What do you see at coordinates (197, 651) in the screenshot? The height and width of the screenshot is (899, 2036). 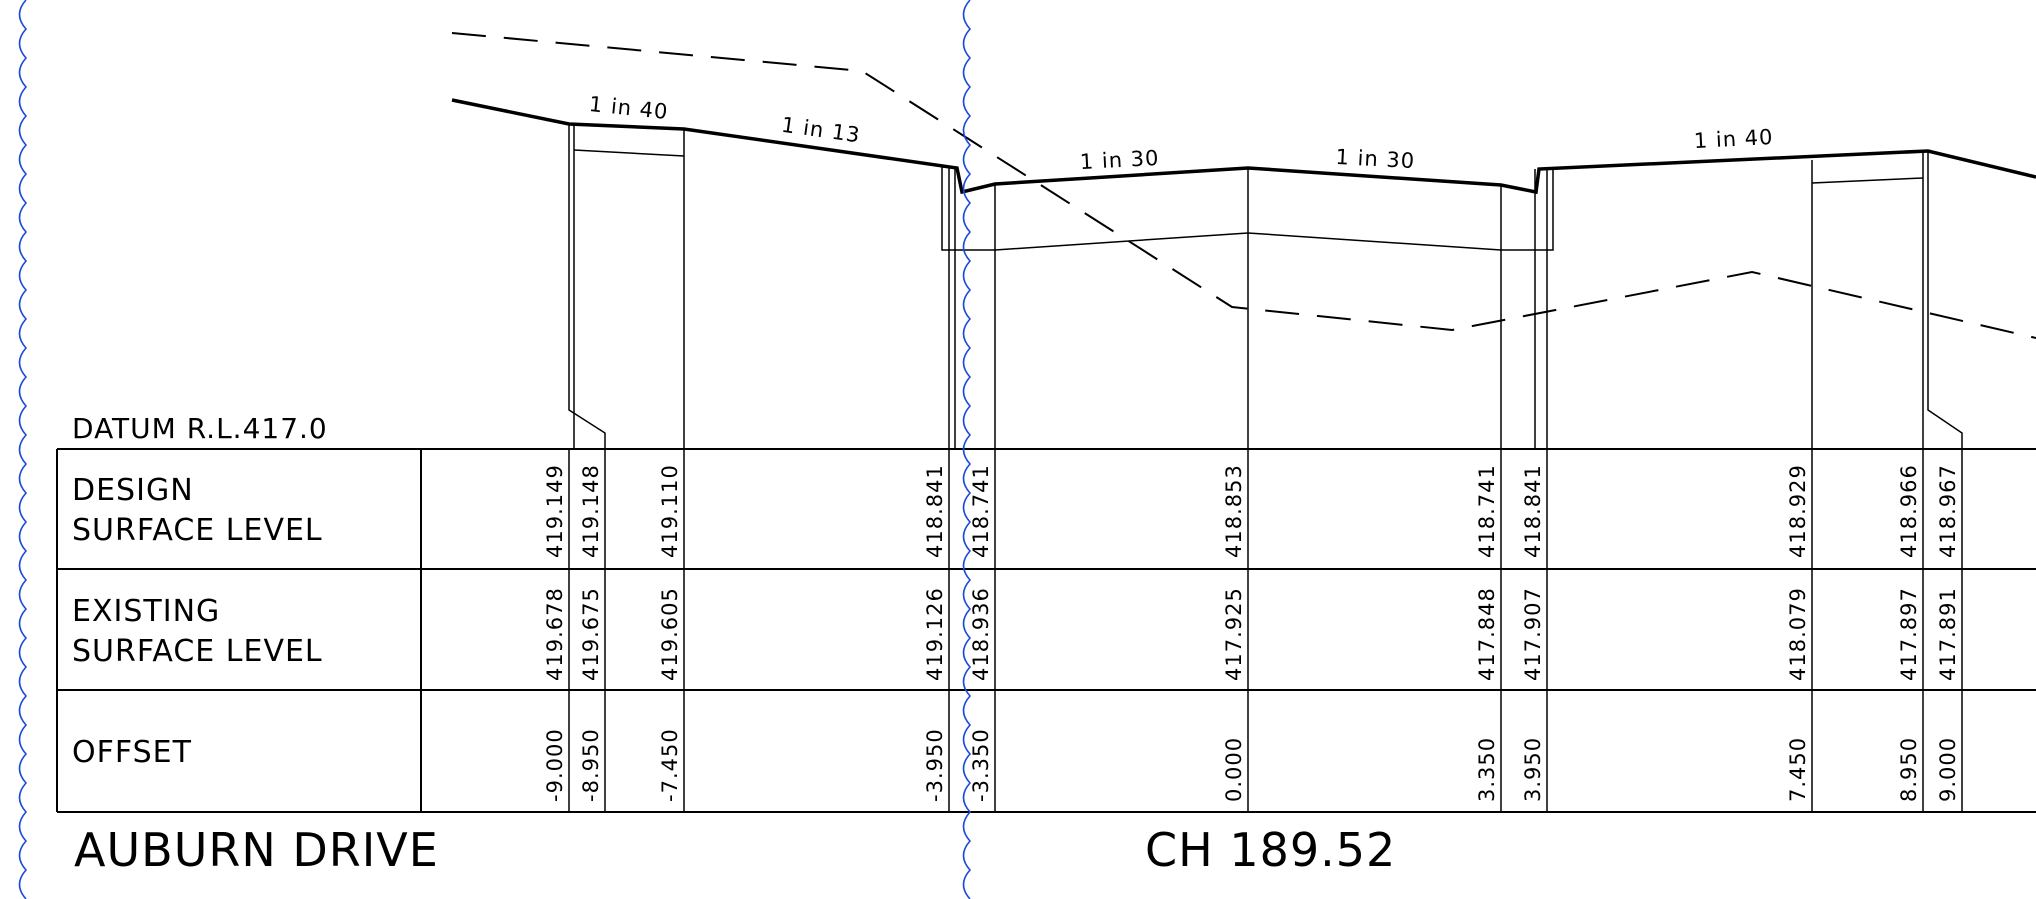 I see `existing-row-header-line2: SURFACE LEVEL` at bounding box center [197, 651].